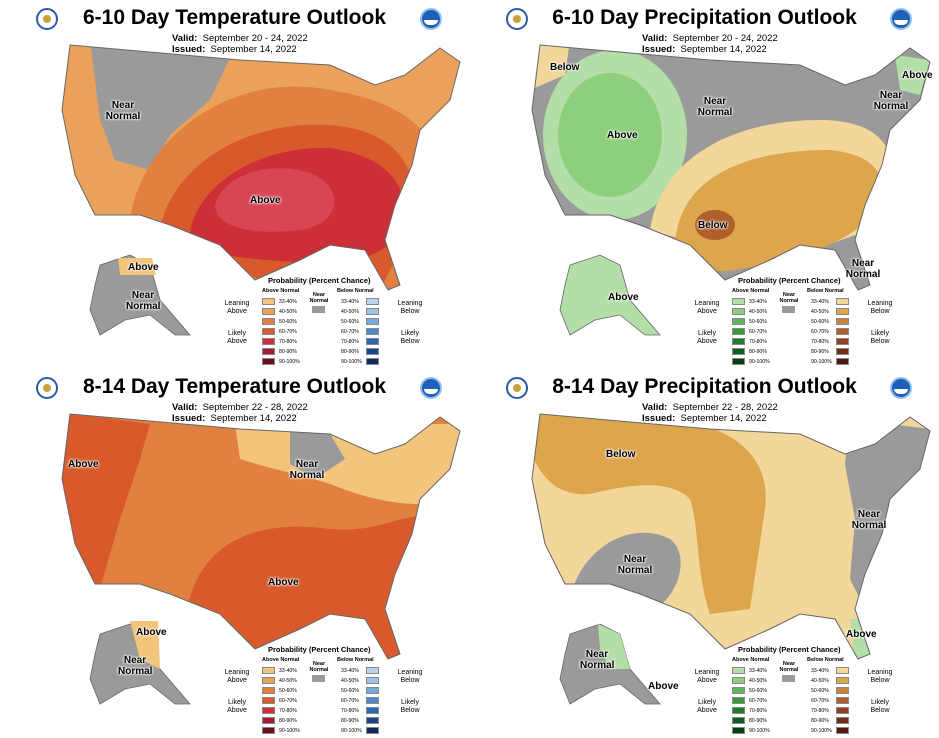 Image resolution: width=939 pixels, height=738 pixels. Describe the element at coordinates (704, 386) in the screenshot. I see `panel-title: 8-14 Day Precipitation Outlook` at that location.